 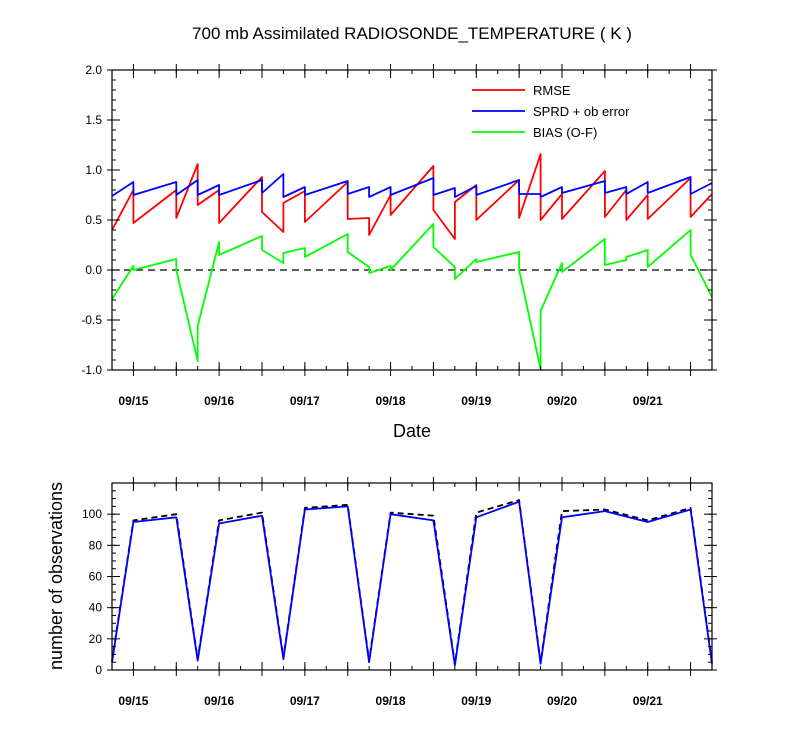 I want to click on legend-label: BIAS (O-F), so click(x=565, y=132).